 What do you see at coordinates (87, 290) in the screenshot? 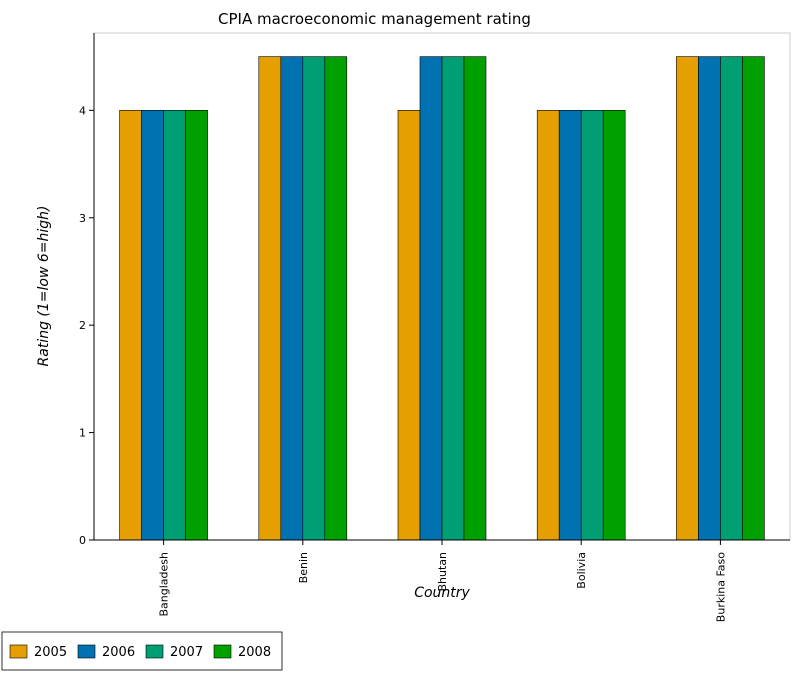
I see `y-axis: 0 1 2 3 4` at bounding box center [87, 290].